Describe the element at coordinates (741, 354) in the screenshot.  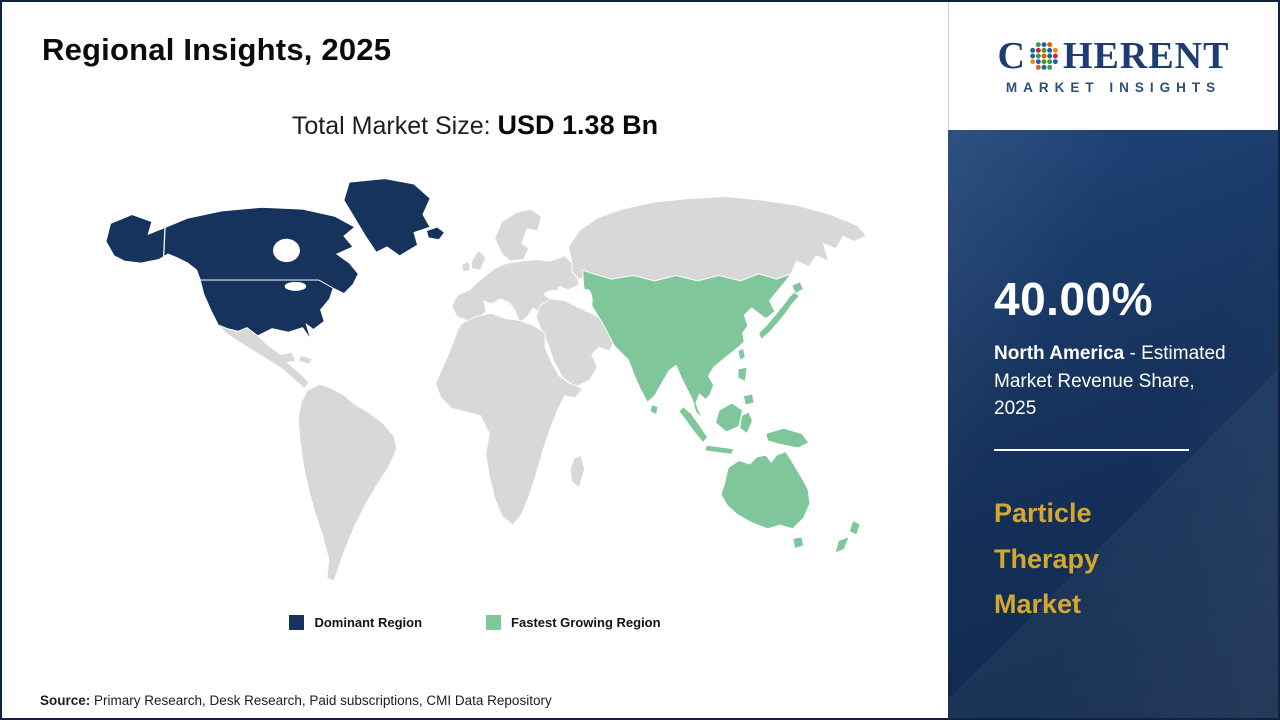
I see `region-taiwan` at that location.